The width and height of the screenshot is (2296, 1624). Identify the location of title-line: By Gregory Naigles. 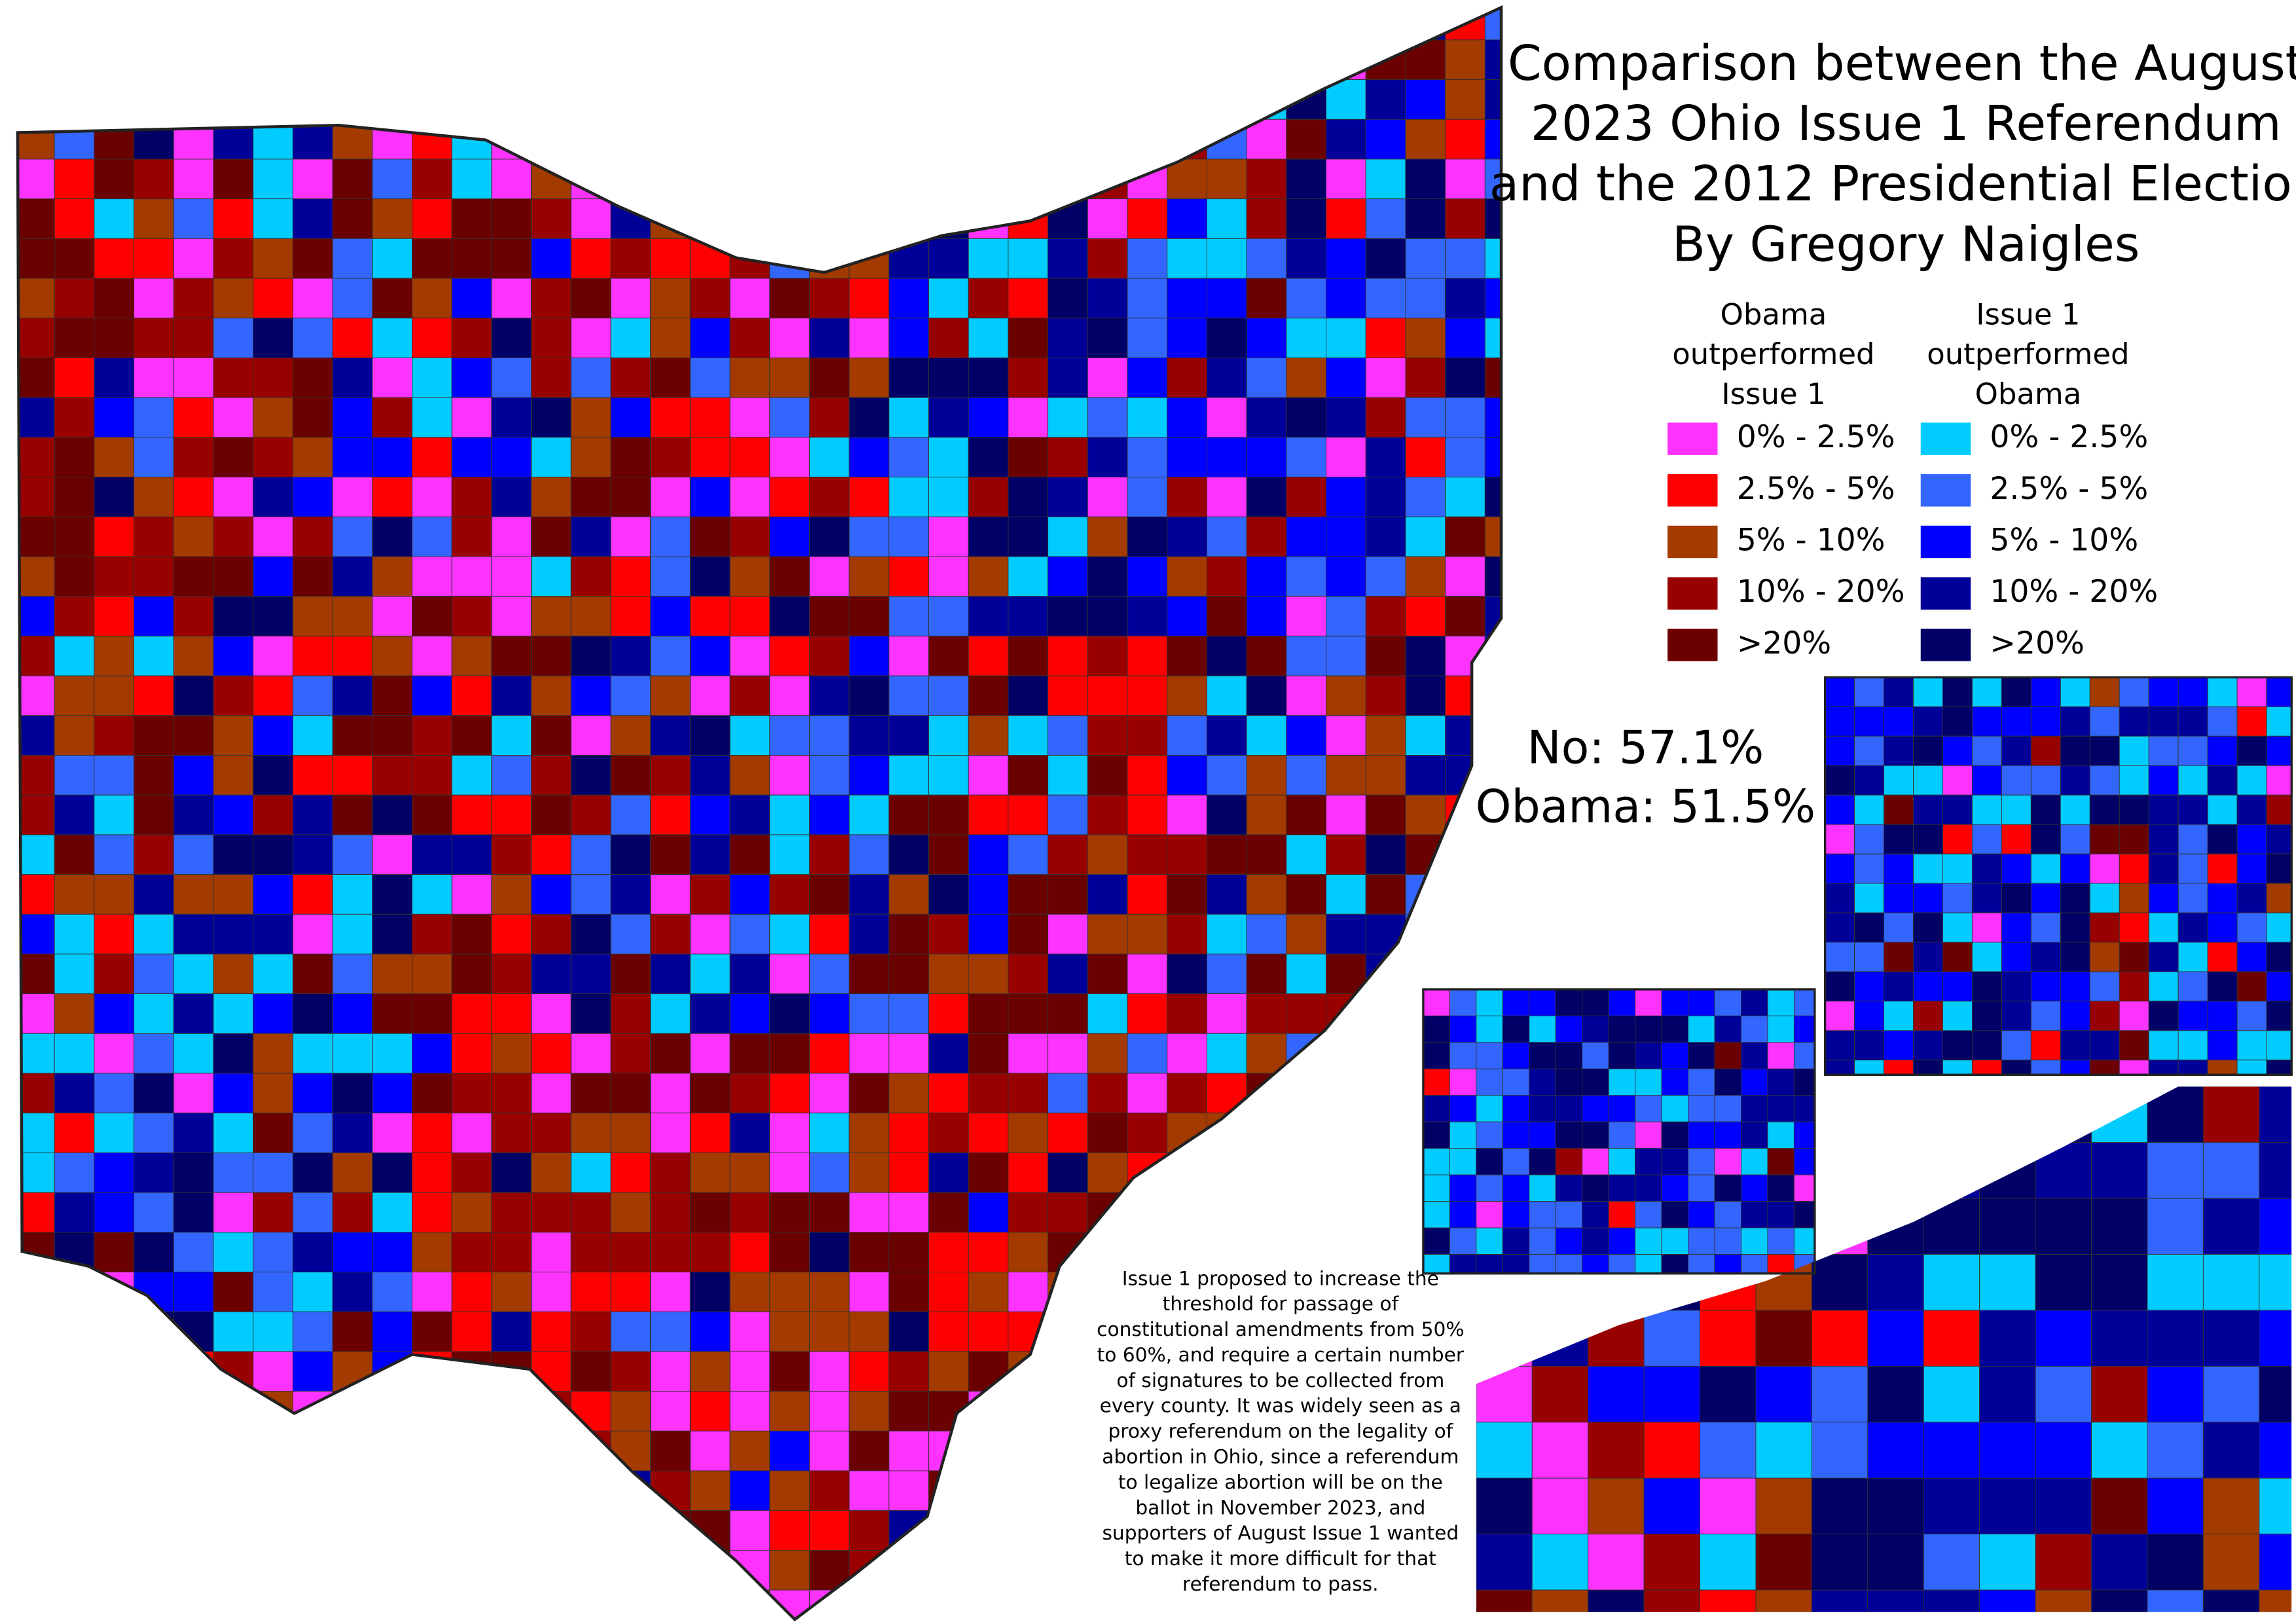
(1906, 244).